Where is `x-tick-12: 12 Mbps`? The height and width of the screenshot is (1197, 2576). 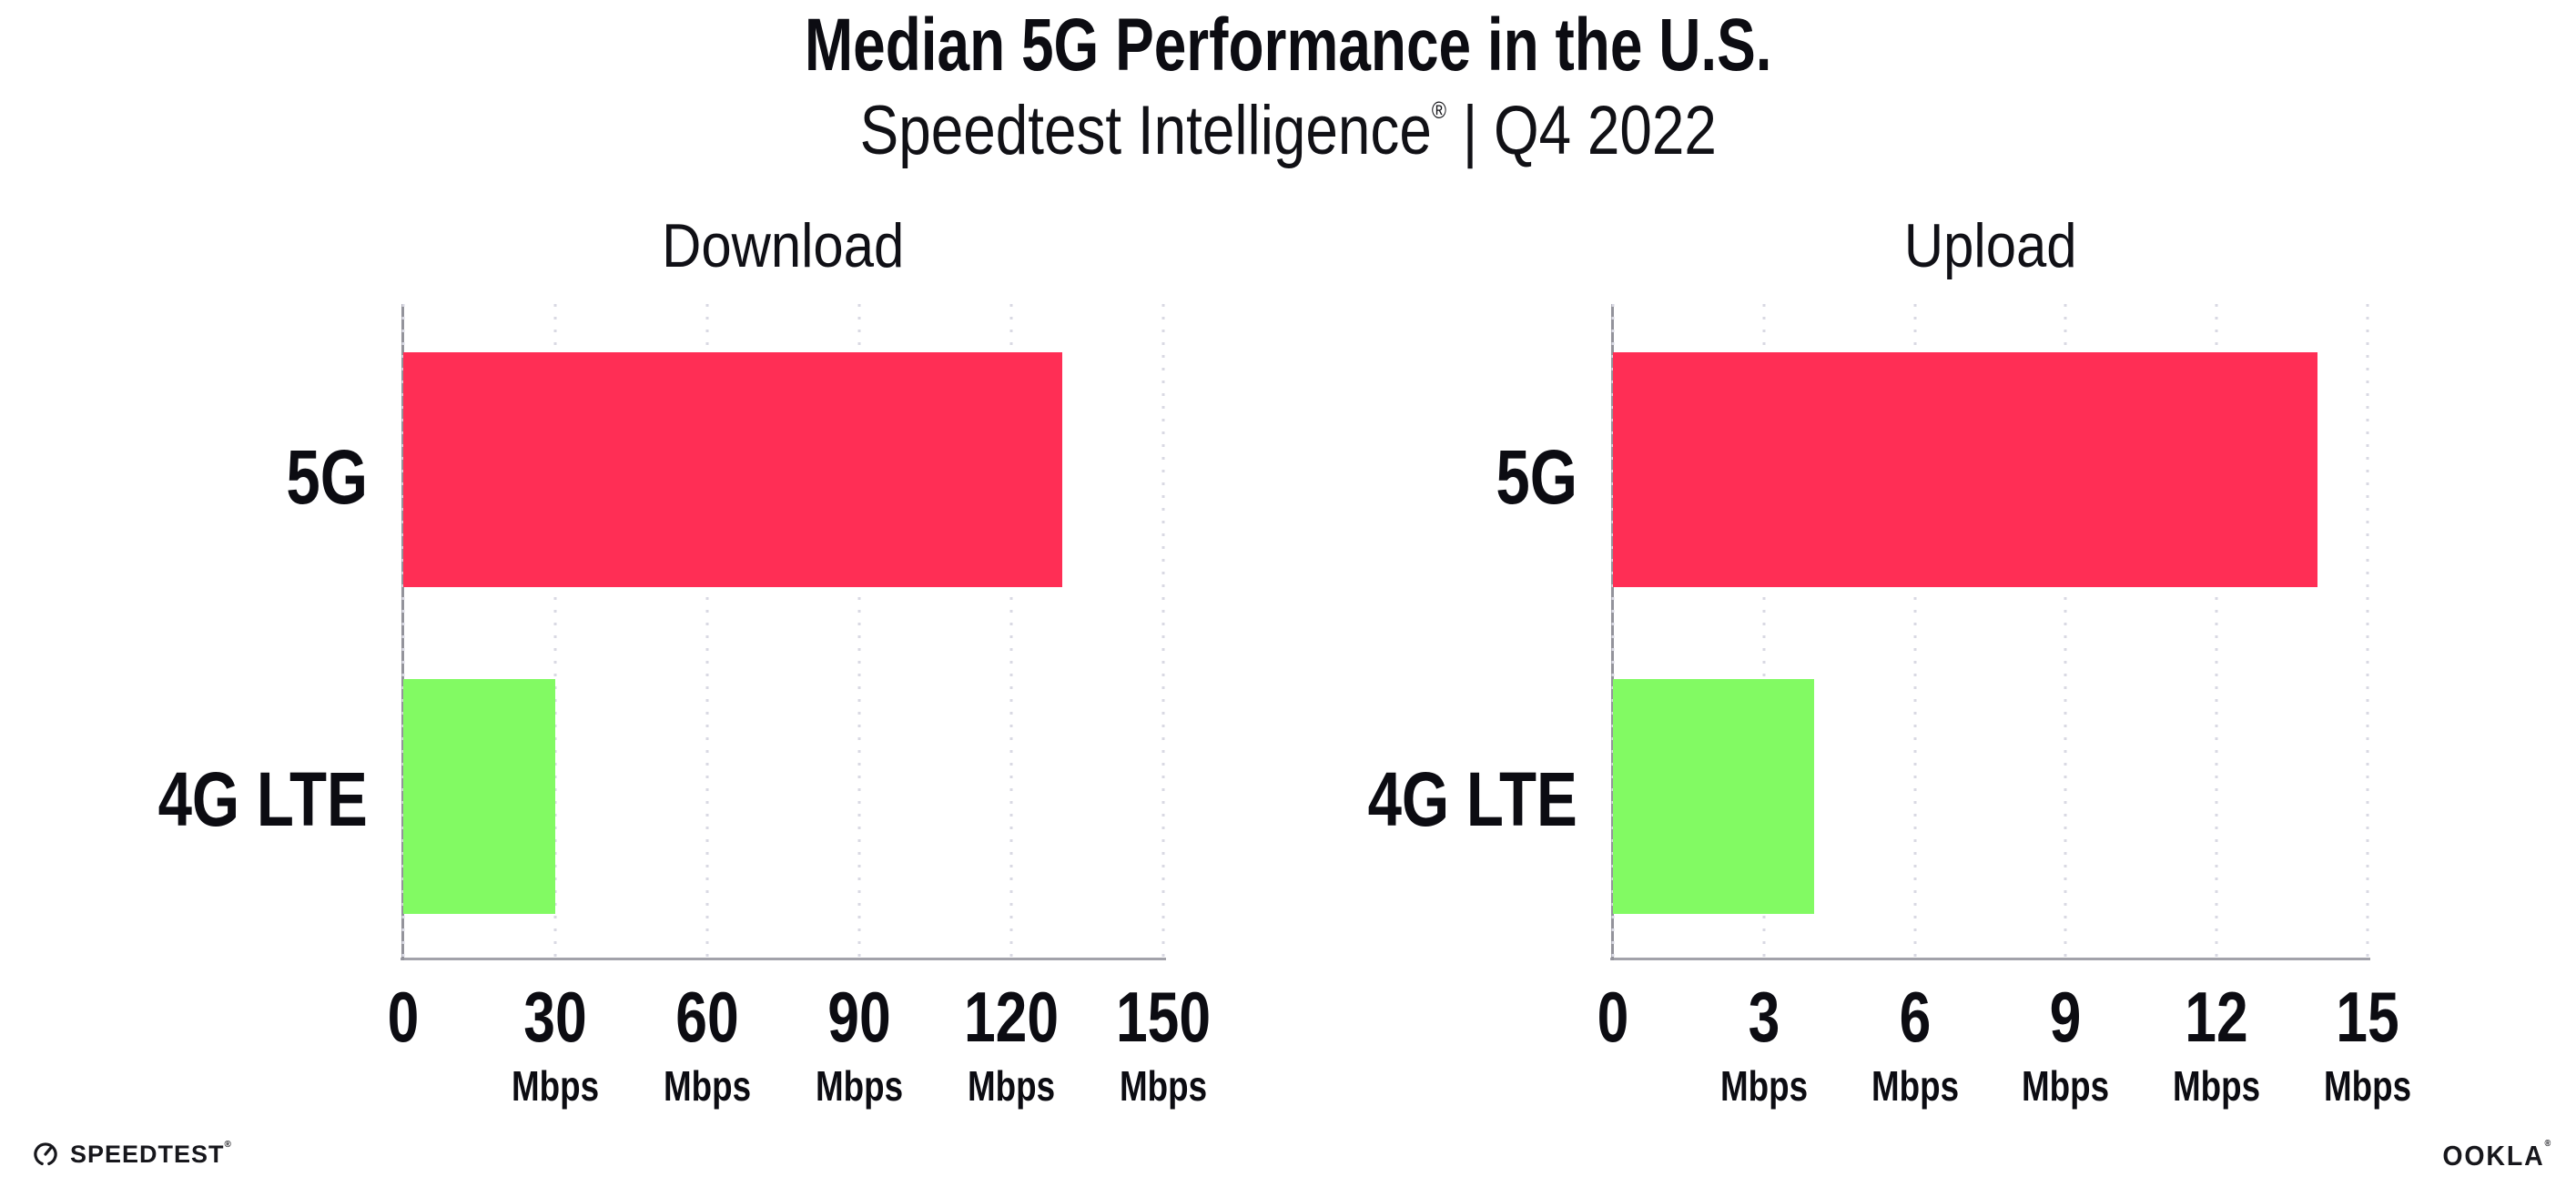
x-tick-12: 12 Mbps is located at coordinates (2216, 1044).